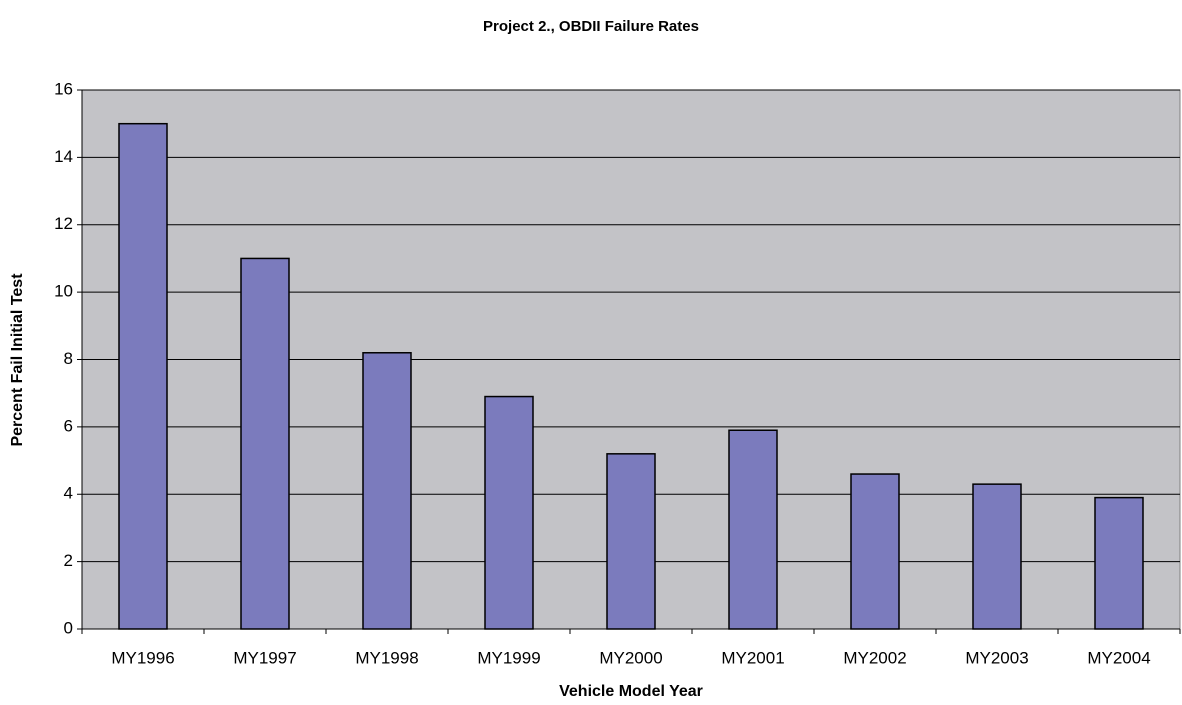  I want to click on x-tick-label: MY2002, so click(874, 657).